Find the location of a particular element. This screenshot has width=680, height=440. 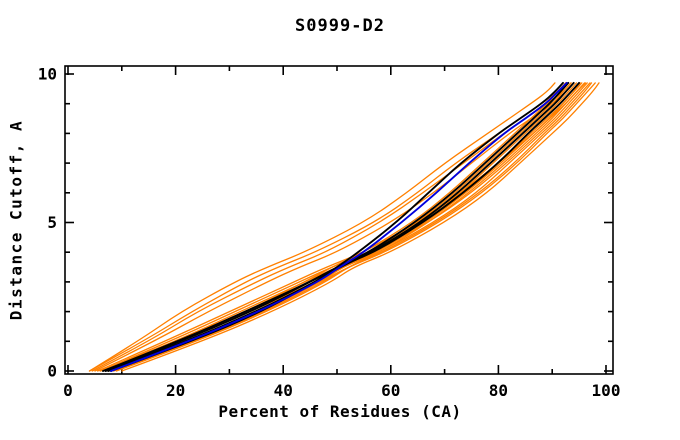

x-tick-label: 20 is located at coordinates (175, 390).